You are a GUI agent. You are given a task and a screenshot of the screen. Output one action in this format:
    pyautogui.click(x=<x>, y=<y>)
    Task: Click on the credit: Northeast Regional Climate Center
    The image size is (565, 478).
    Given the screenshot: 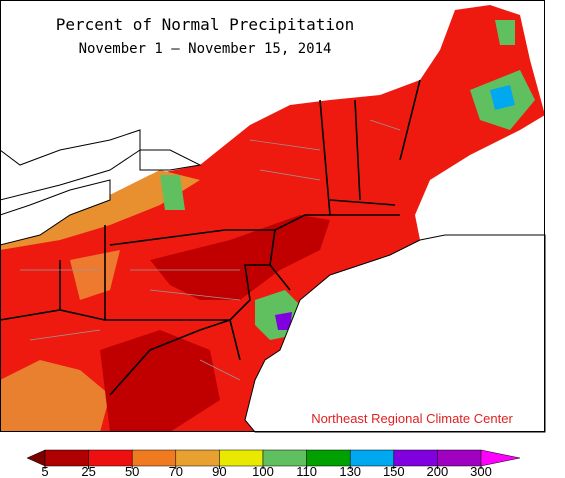 What is the action you would take?
    pyautogui.click(x=412, y=418)
    